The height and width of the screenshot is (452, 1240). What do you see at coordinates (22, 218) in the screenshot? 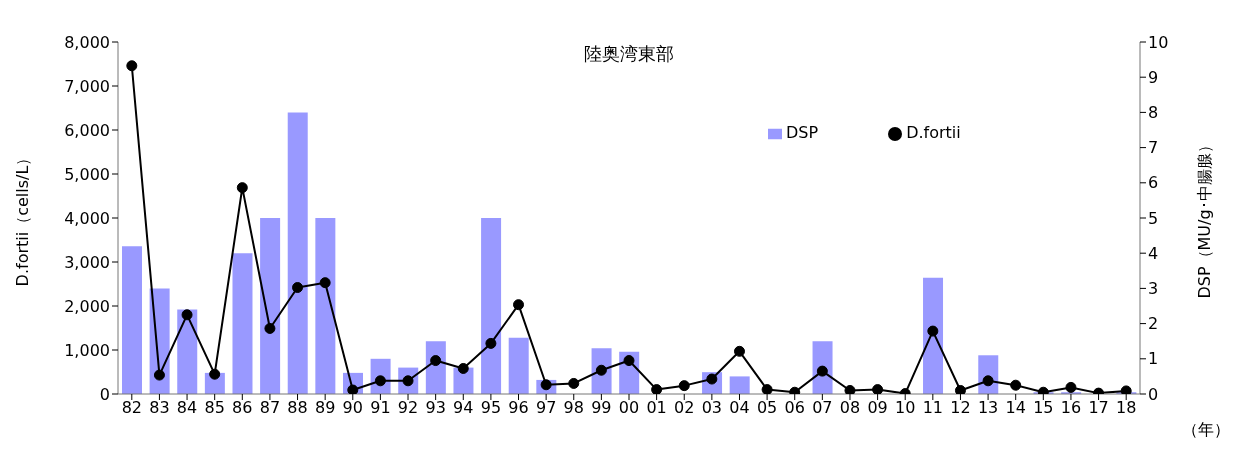
I see `y-axis-title: D.fortii（cells/L）` at bounding box center [22, 218].